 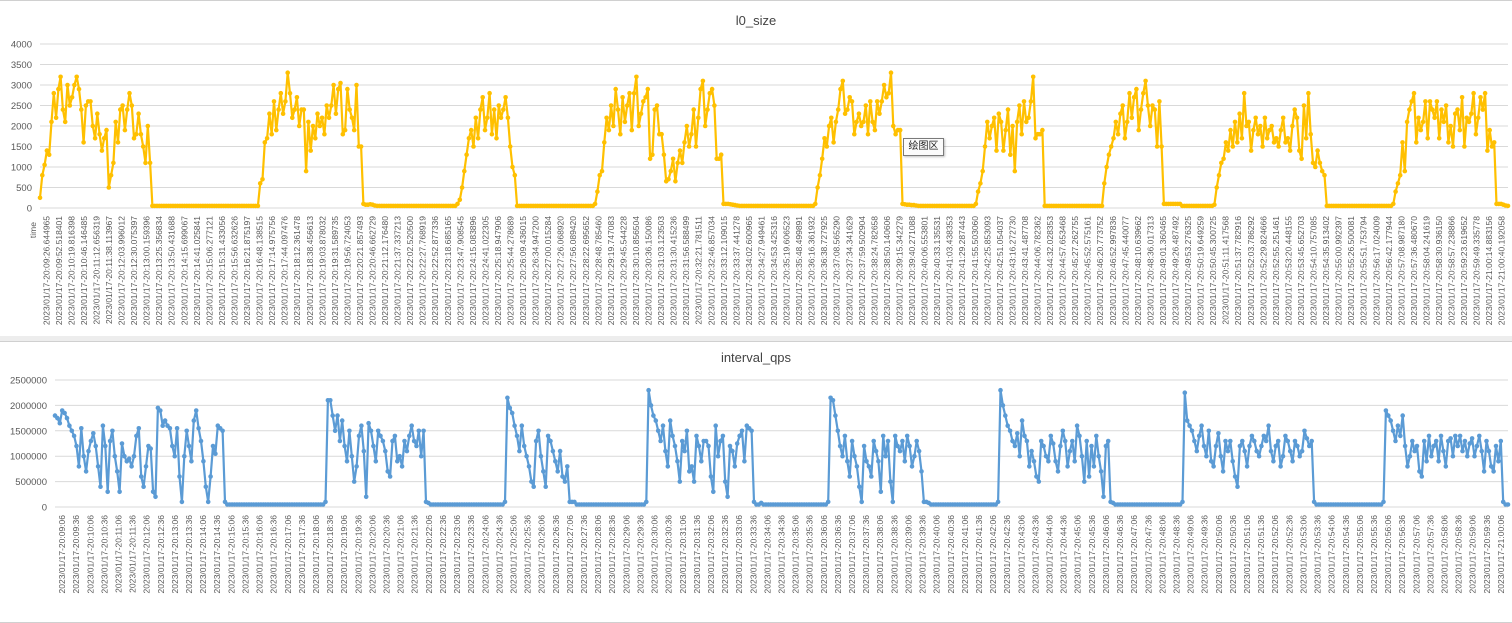 I want to click on chart1-x-tick-label: 2023/01/17-20:25:06, so click(x=513, y=554).